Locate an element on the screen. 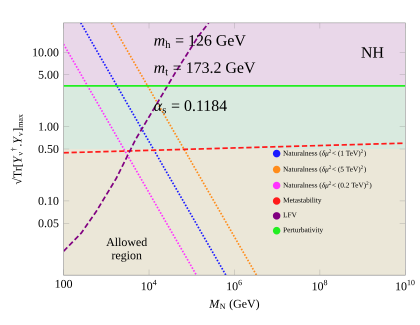 The width and height of the screenshot is (420, 325). y-tick-label: 0.50 is located at coordinates (48, 149).